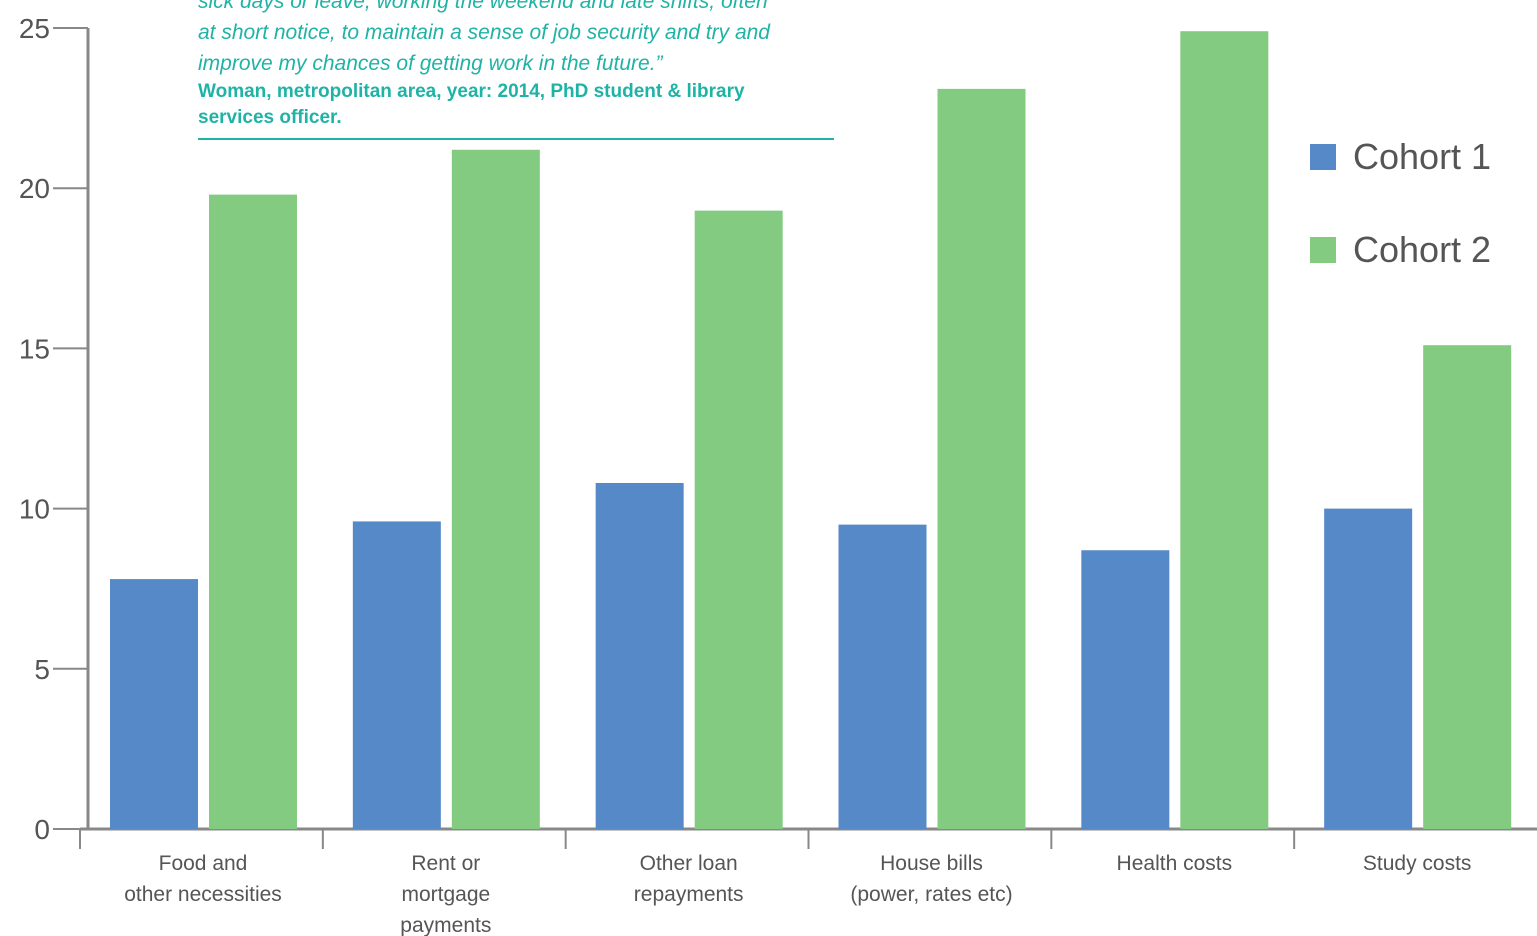 This screenshot has height=936, width=1537. I want to click on legend-item-cohort-1: Cohort 1, so click(1400, 156).